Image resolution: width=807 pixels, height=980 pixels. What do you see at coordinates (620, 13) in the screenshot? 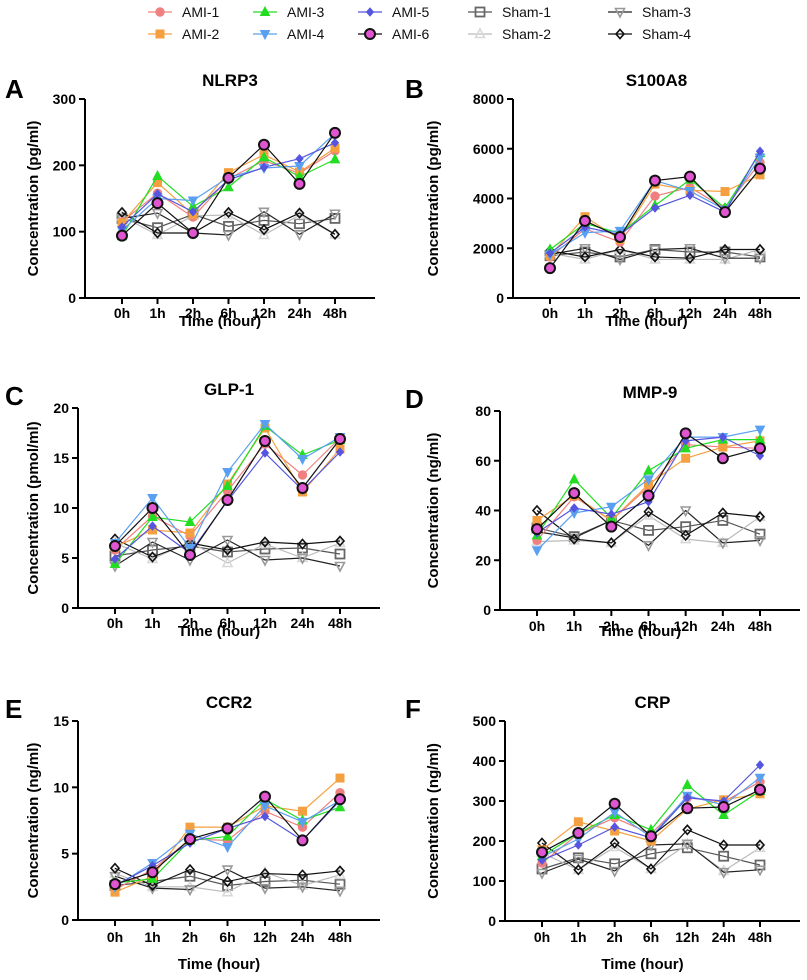
I see `legend-marker-triangle-down-open-icon` at bounding box center [620, 13].